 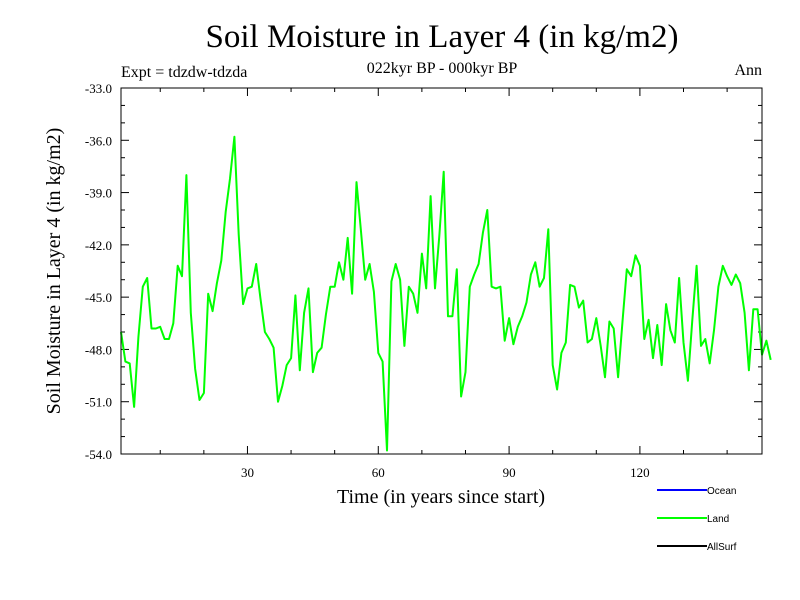 I want to click on chart-title: Soil Moisture in Layer 4 (in kg/m2), so click(x=442, y=37).